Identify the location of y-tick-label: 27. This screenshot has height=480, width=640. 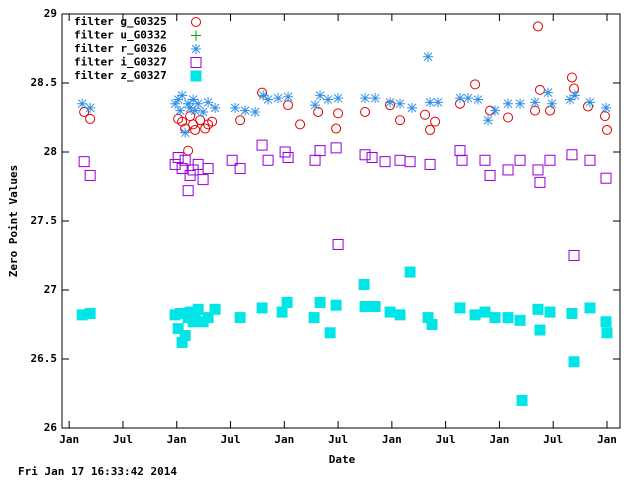
(50, 289).